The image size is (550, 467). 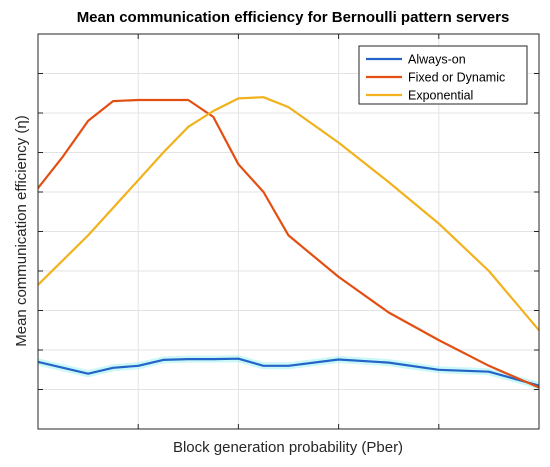 What do you see at coordinates (437, 60) in the screenshot?
I see `legend-label-always-on: Always-on` at bounding box center [437, 60].